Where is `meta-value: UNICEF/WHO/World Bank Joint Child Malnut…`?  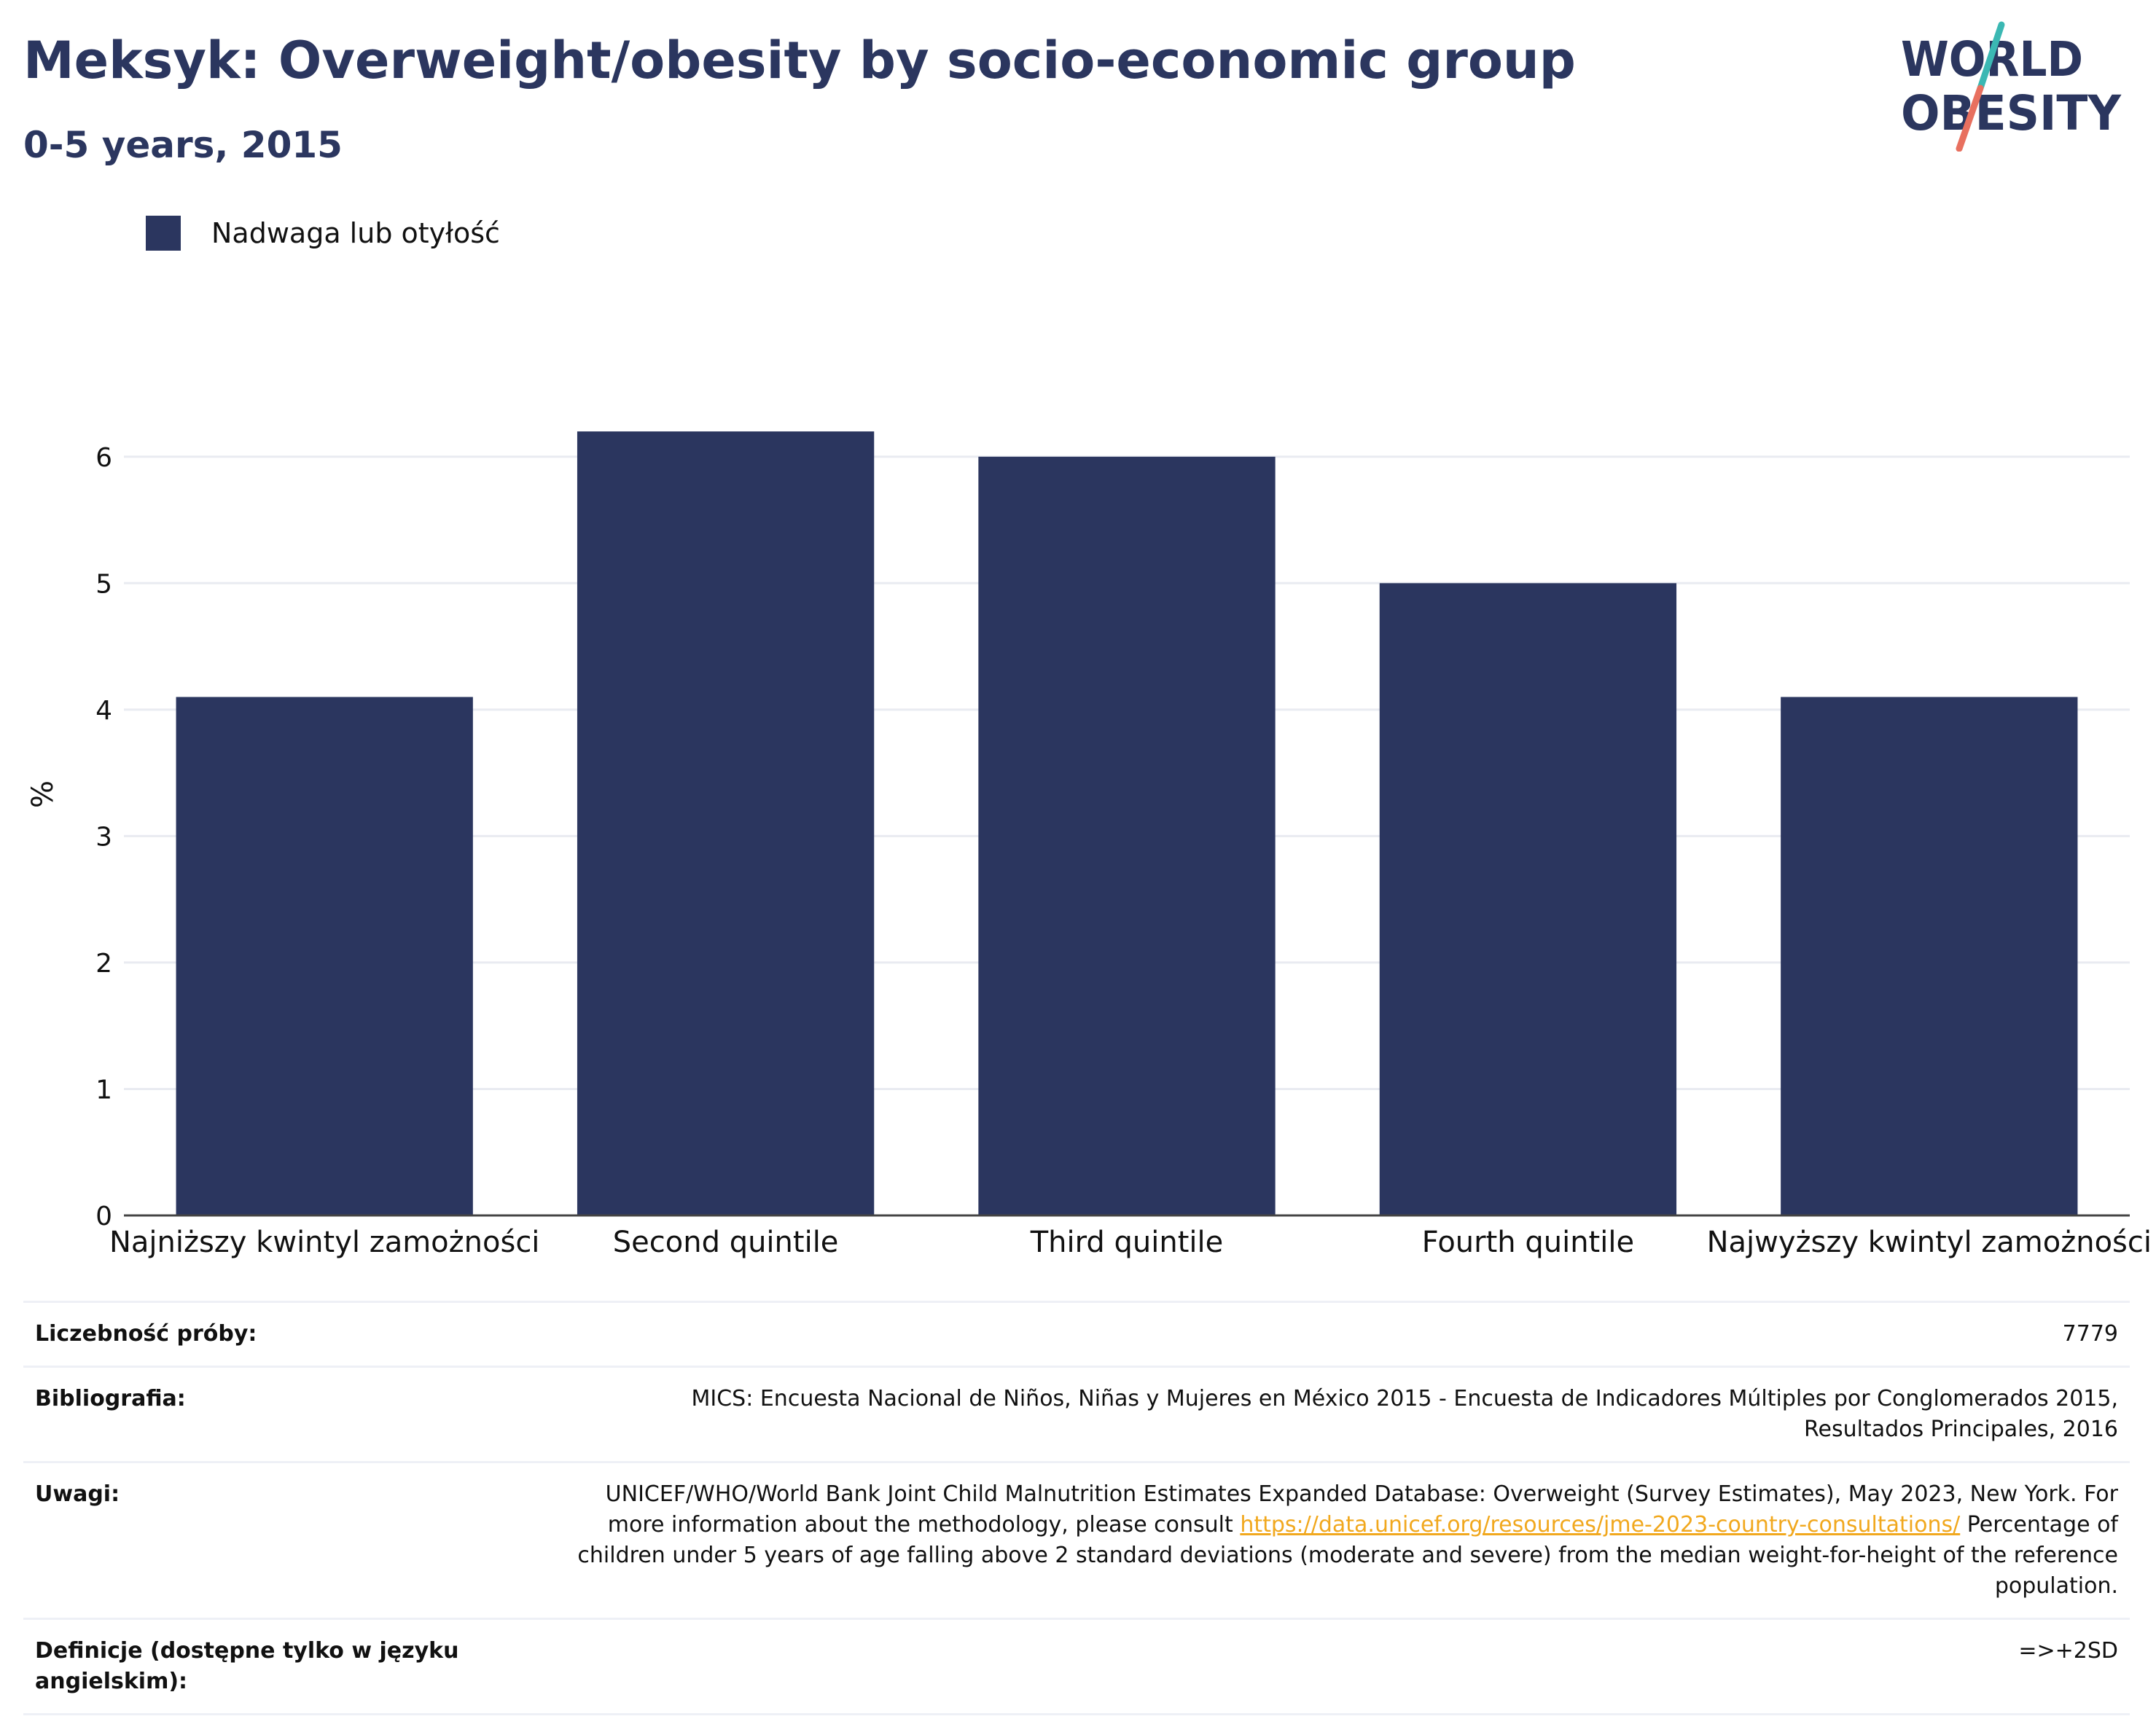 meta-value: UNICEF/WHO/World Bank Joint Child Malnut… is located at coordinates (1342, 1540).